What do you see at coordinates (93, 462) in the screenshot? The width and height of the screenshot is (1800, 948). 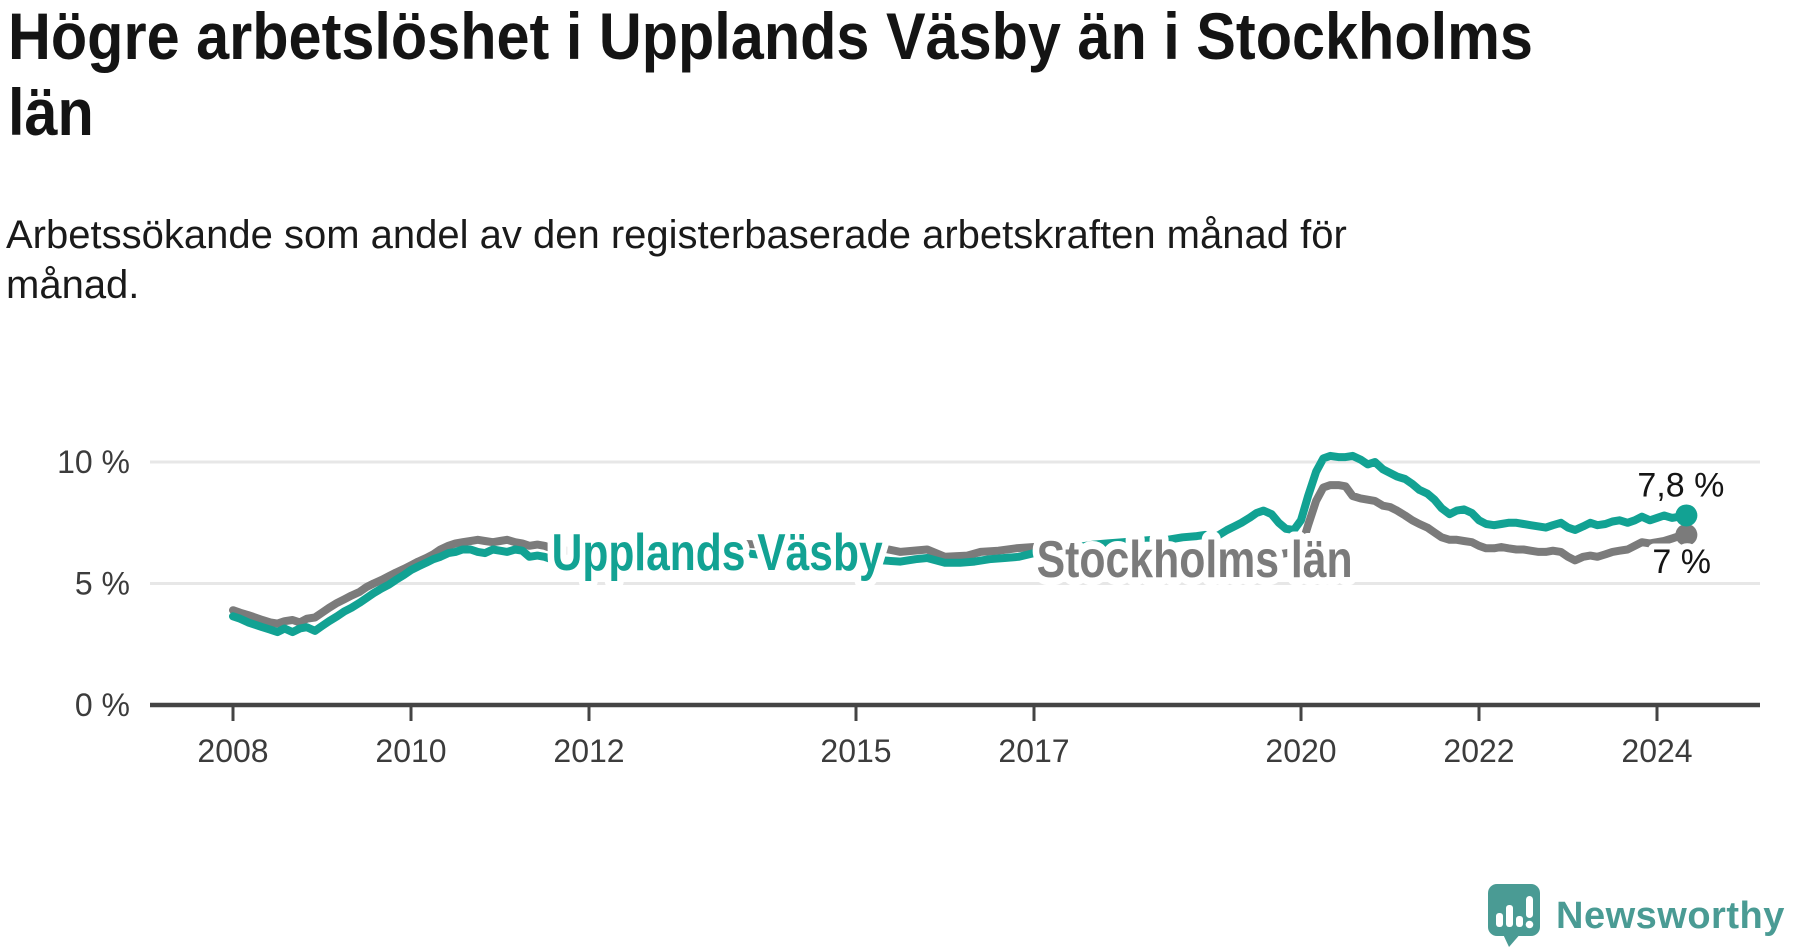 I see `y-axis-tick-label: 10 %` at bounding box center [93, 462].